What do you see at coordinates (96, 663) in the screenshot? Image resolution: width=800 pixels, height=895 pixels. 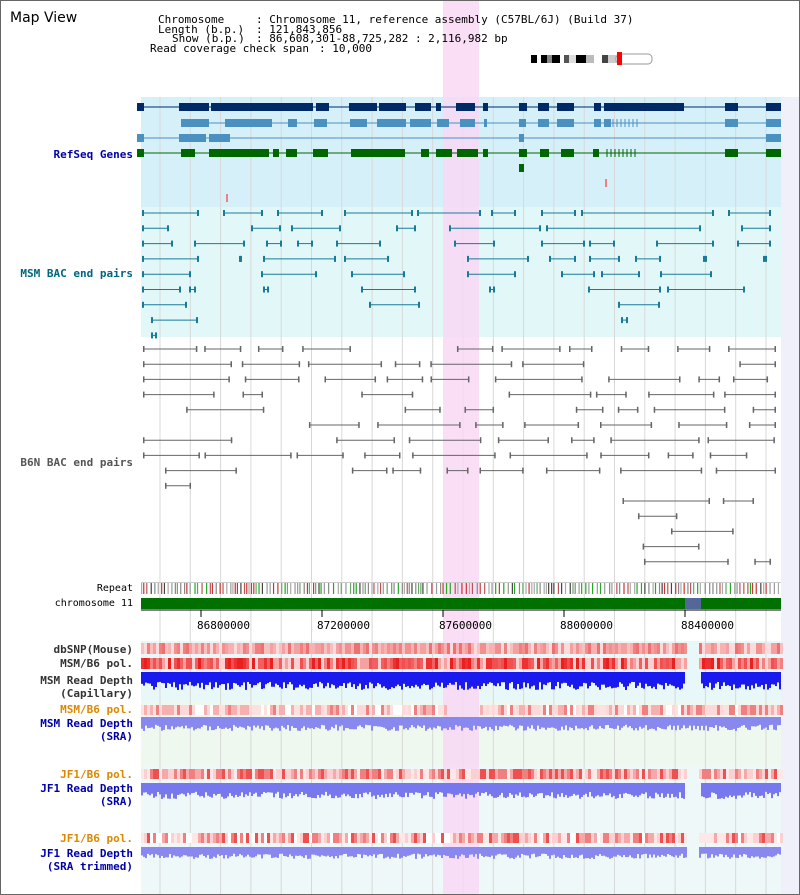 I see `track-label-msm-b6-pol-1: MSM/B6 pol.` at bounding box center [96, 663].